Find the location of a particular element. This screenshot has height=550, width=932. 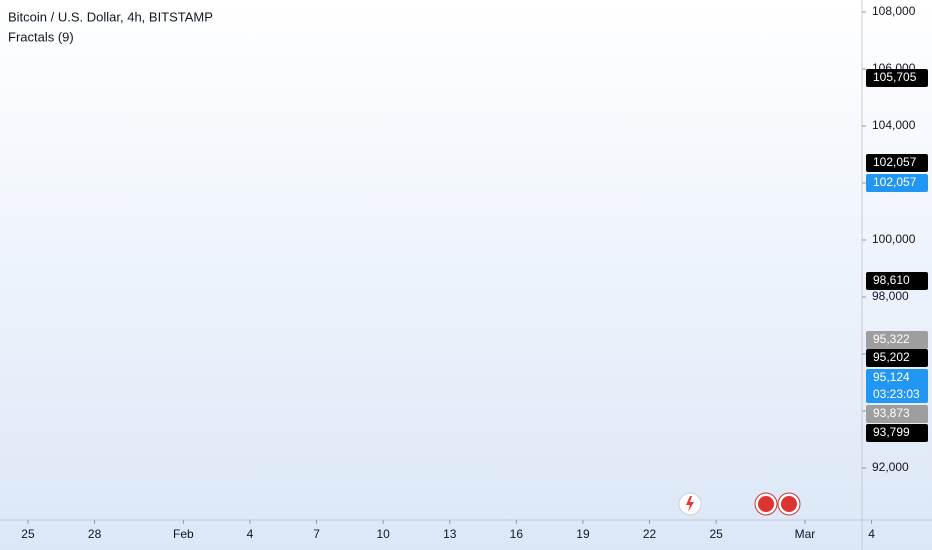

x-tick-label: 16 is located at coordinates (517, 534).